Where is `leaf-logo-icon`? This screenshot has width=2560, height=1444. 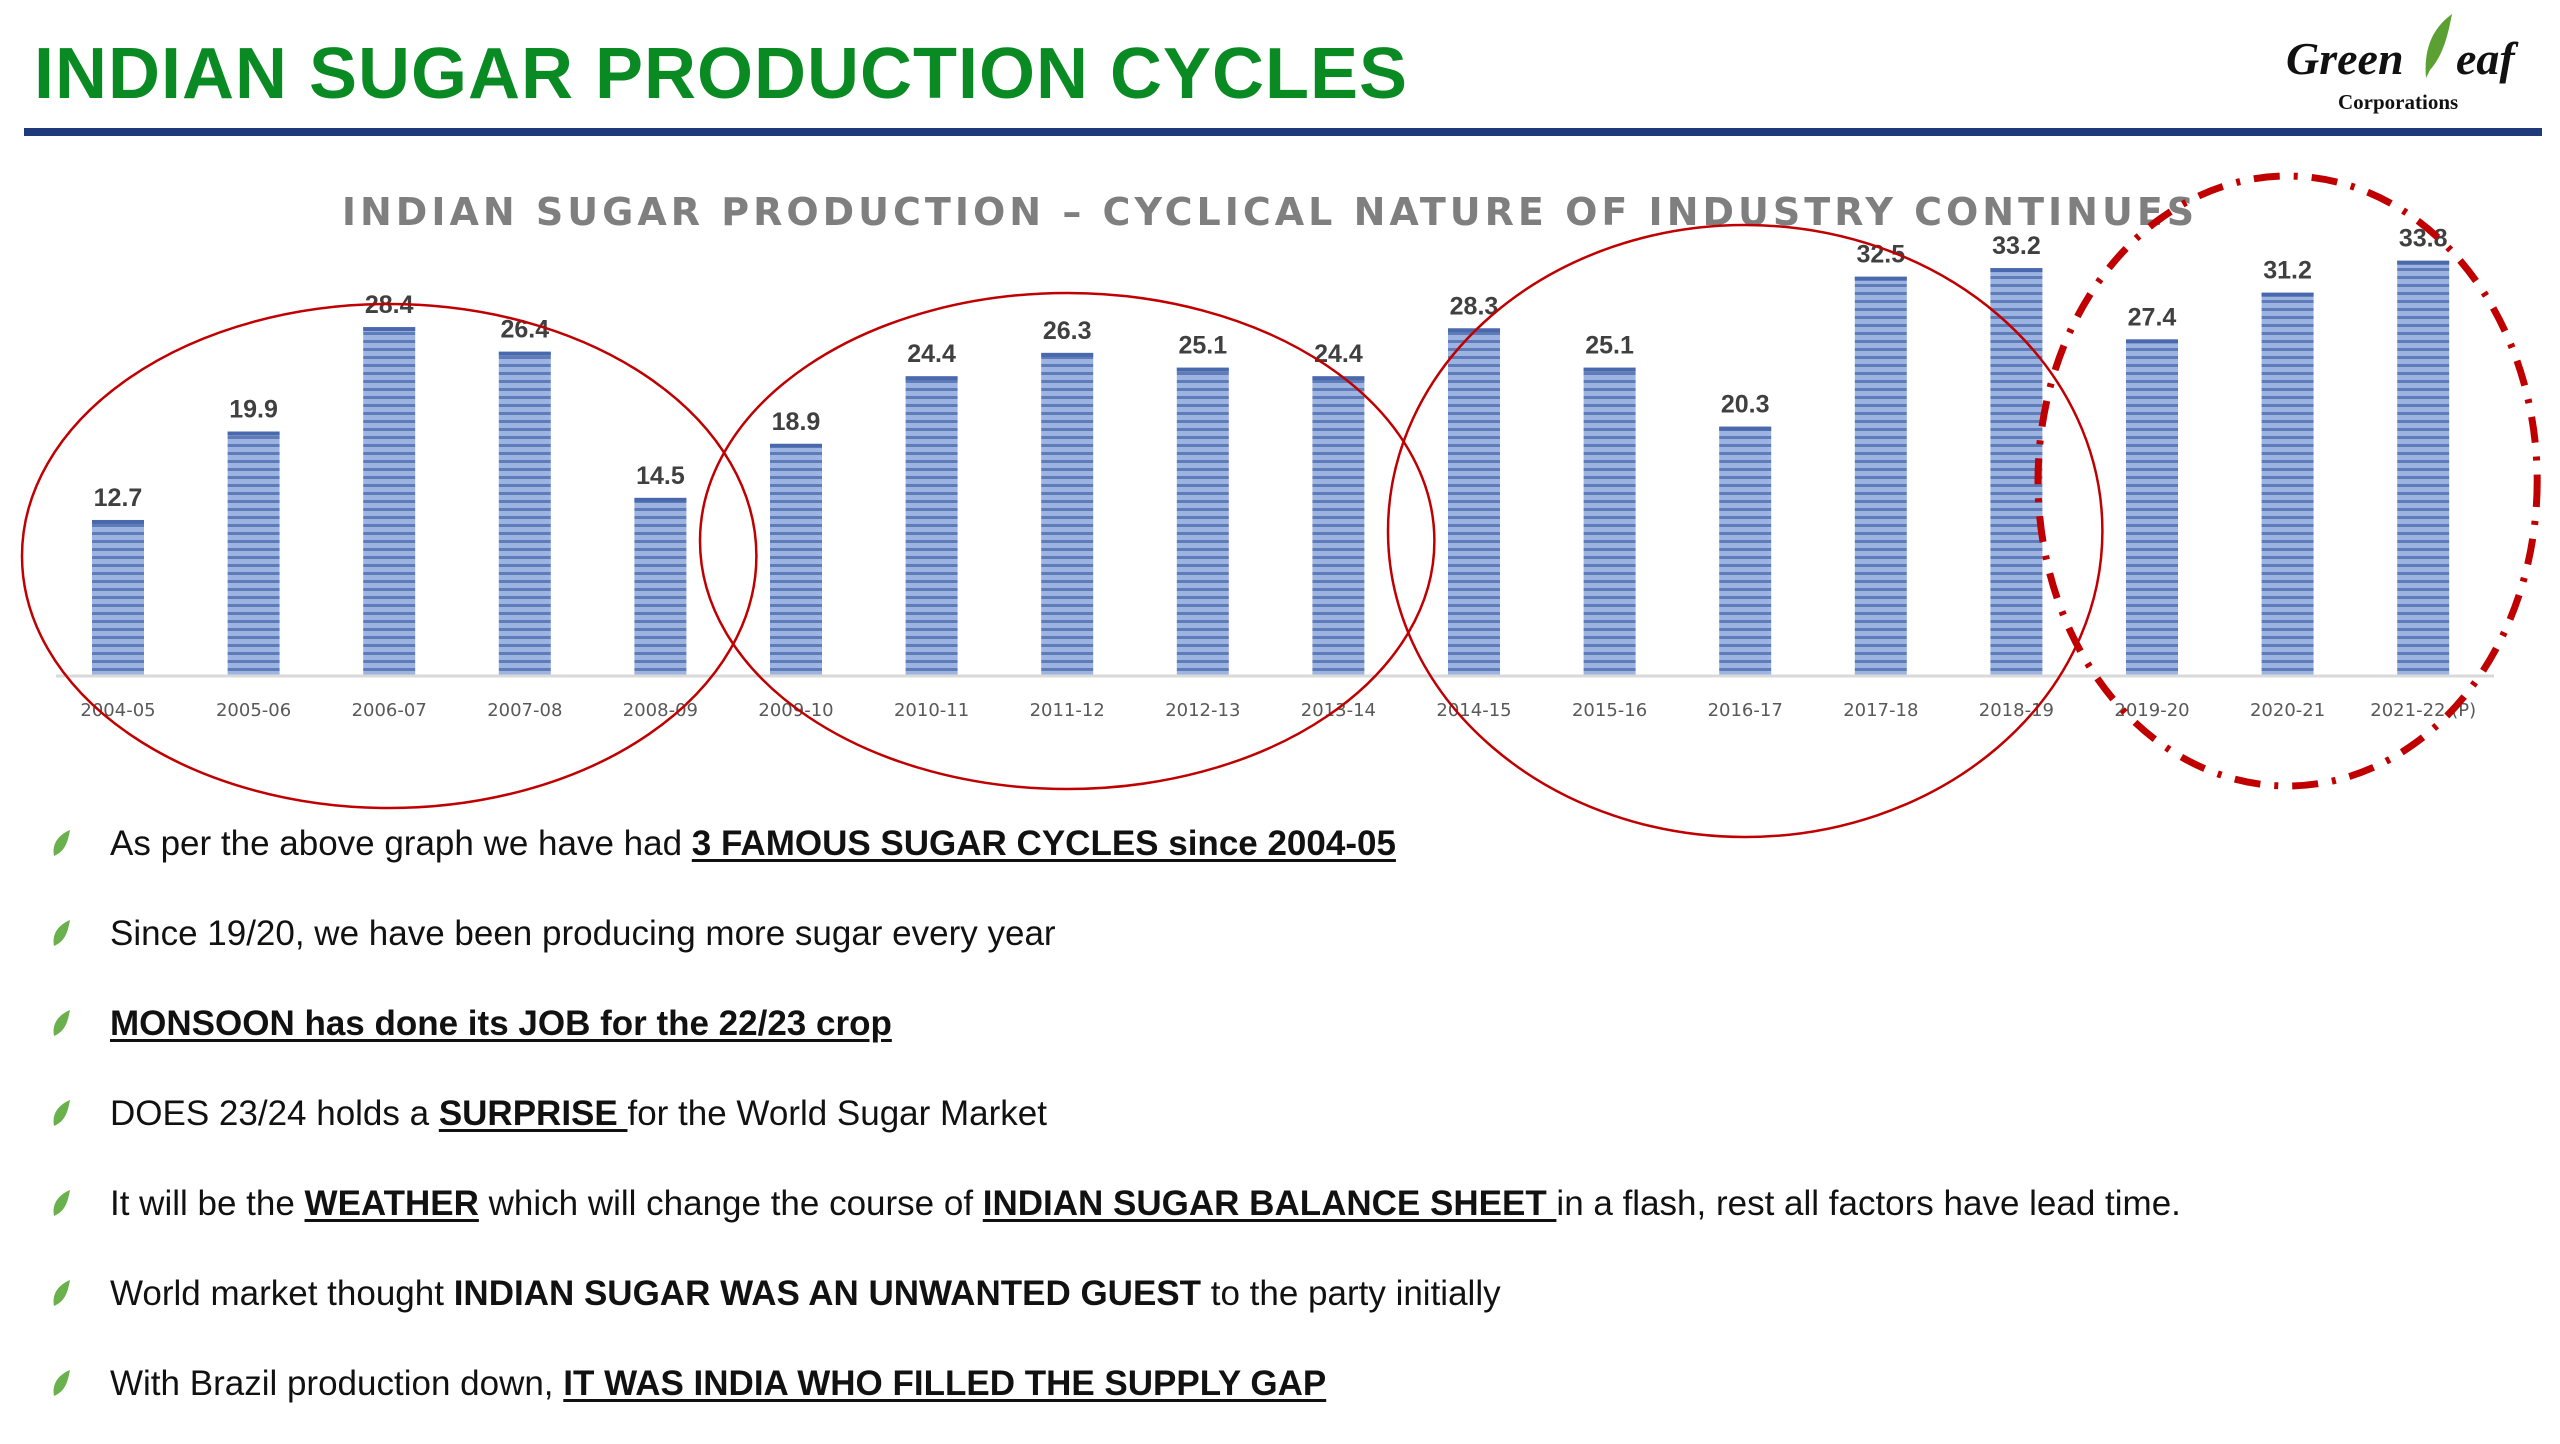
leaf-logo-icon is located at coordinates (2438, 46).